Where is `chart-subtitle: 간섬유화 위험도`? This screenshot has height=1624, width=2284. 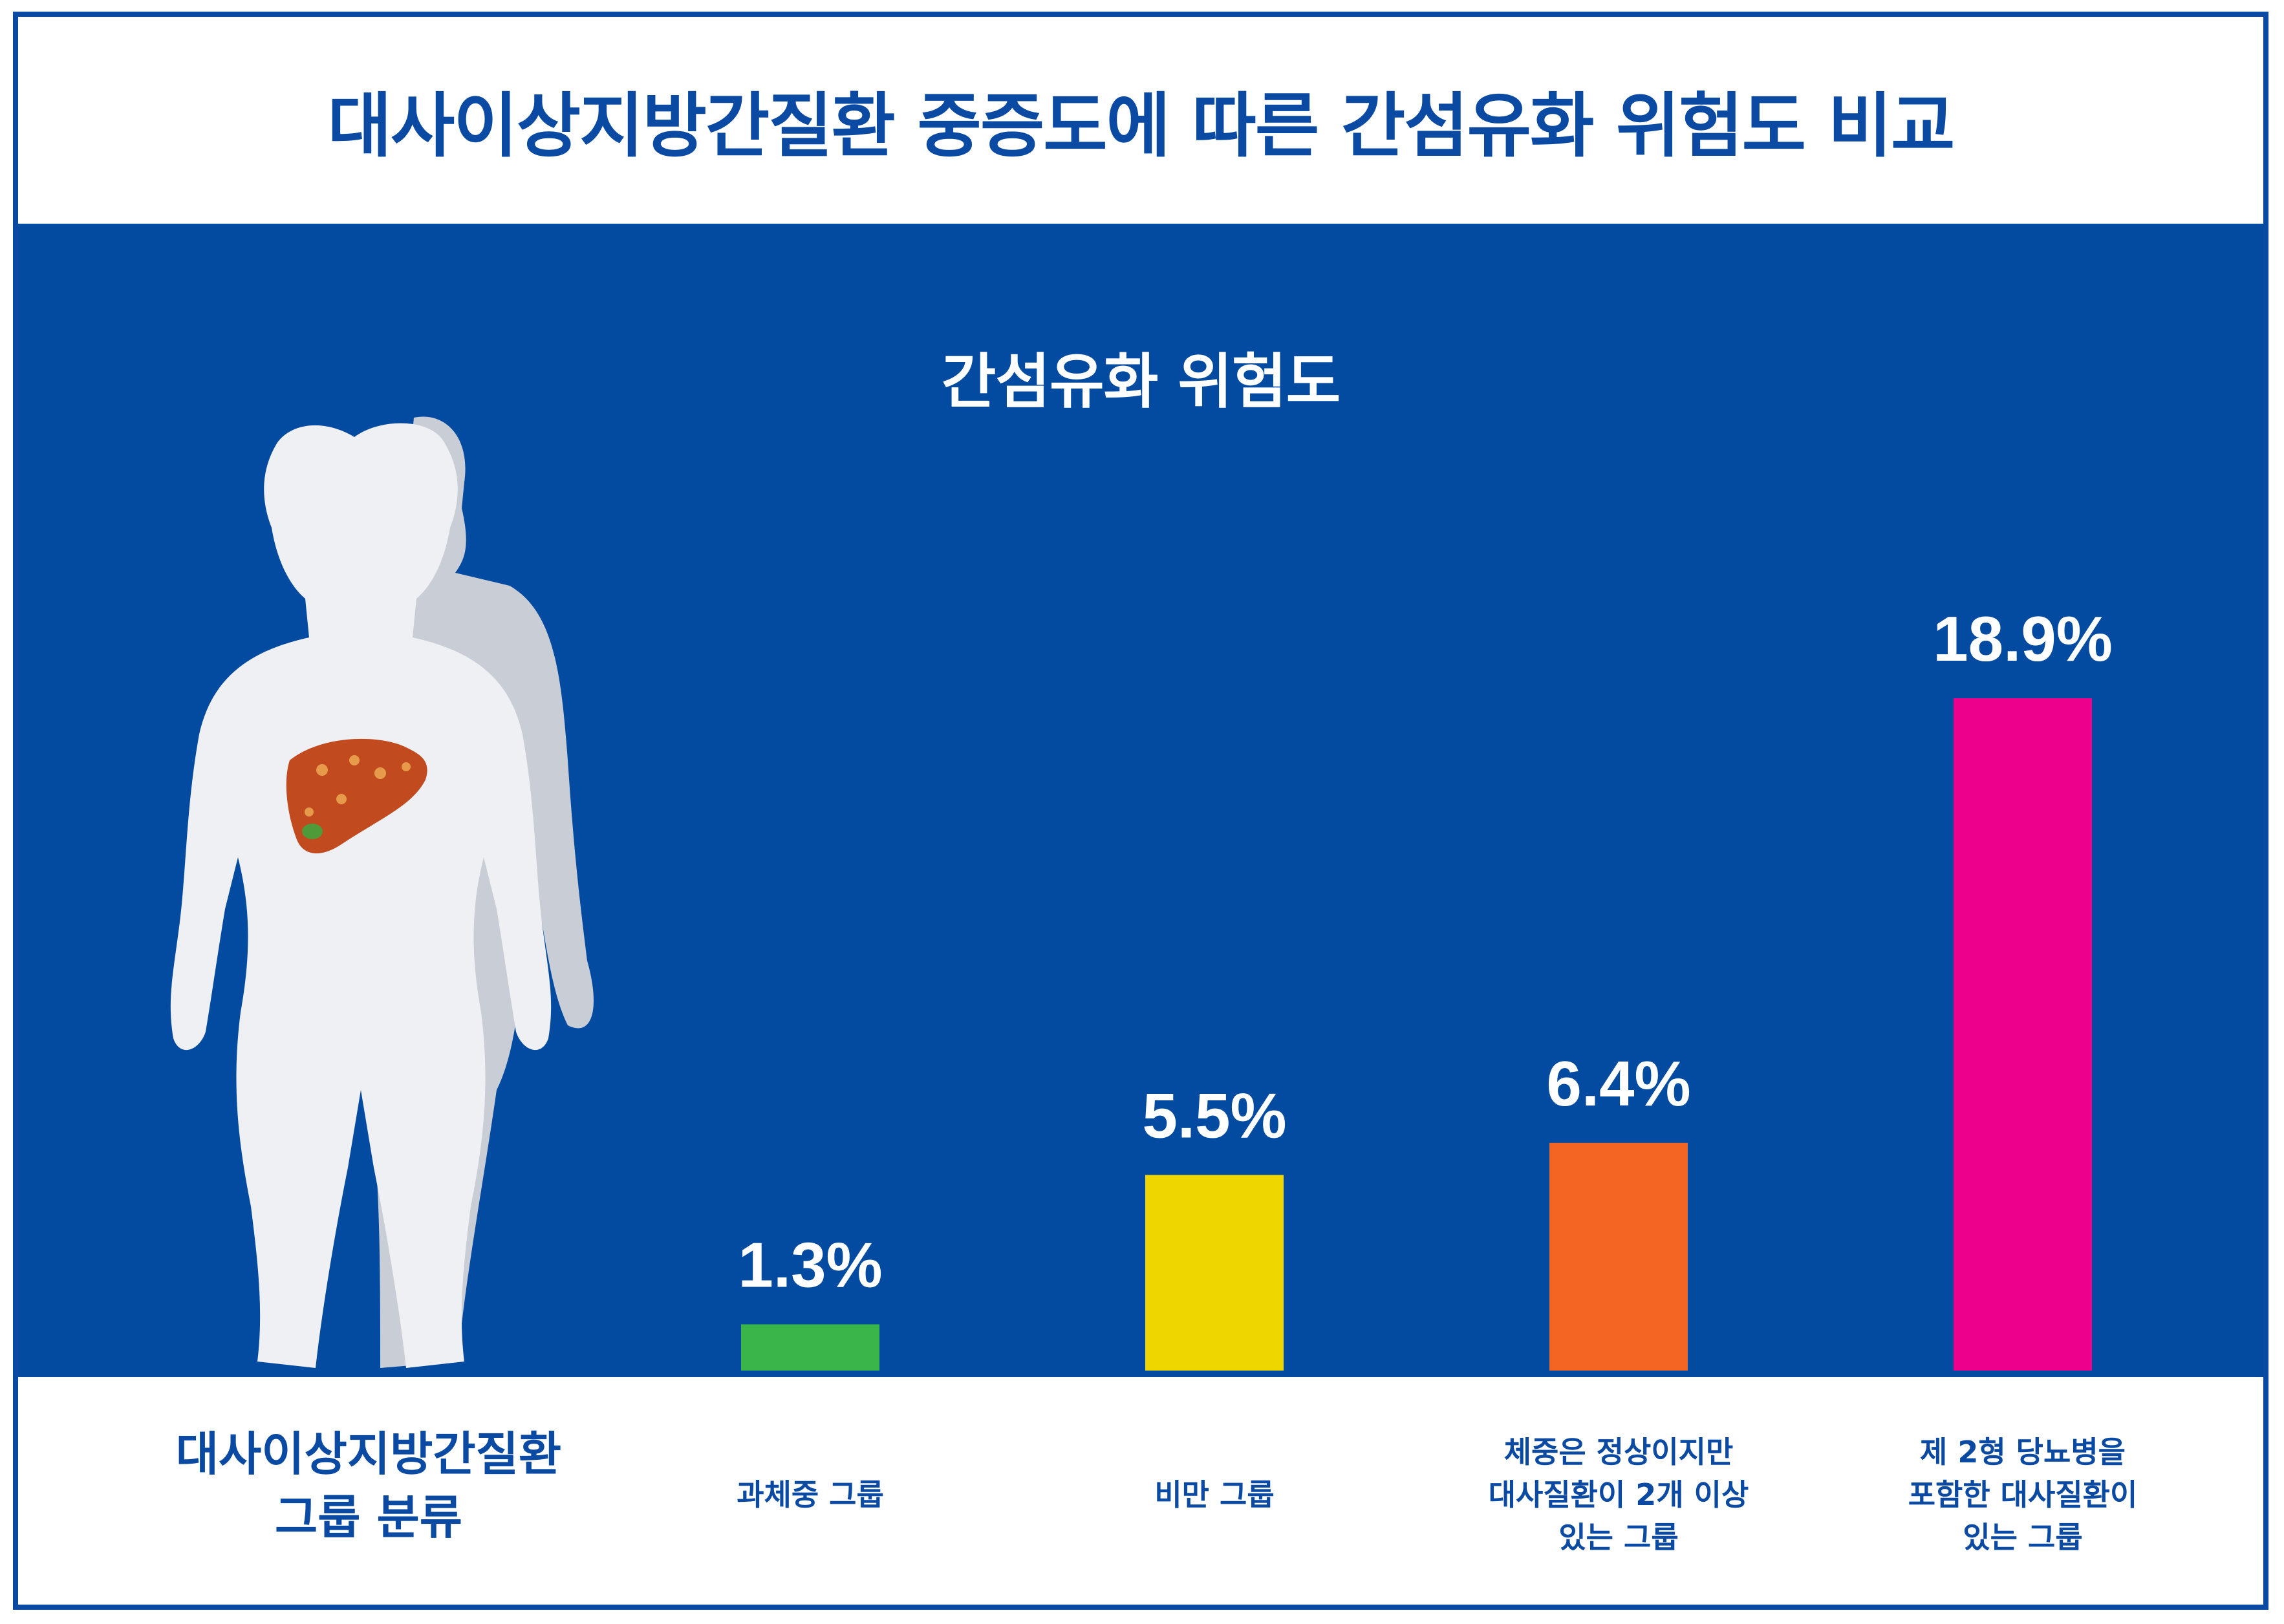
chart-subtitle: 간섬유화 위험도 is located at coordinates (1141, 381).